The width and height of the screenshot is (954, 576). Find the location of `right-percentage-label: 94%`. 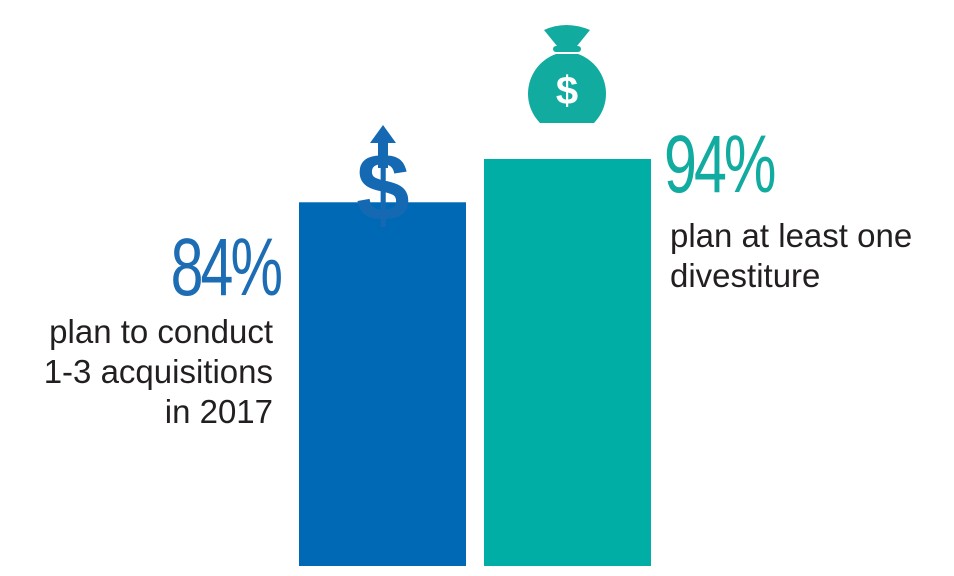

right-percentage-label: 94% is located at coordinates (720, 164).